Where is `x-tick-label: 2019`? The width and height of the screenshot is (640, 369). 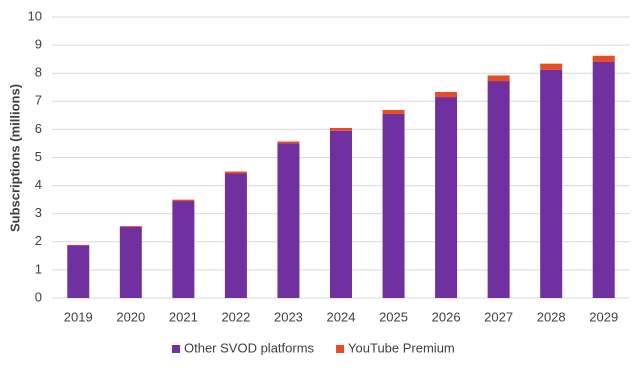
x-tick-label: 2019 is located at coordinates (78, 316).